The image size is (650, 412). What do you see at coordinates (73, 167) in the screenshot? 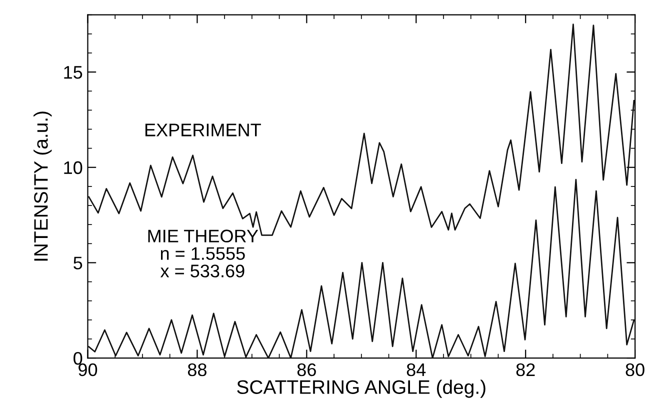
I see `y-tick-label: 10` at bounding box center [73, 167].